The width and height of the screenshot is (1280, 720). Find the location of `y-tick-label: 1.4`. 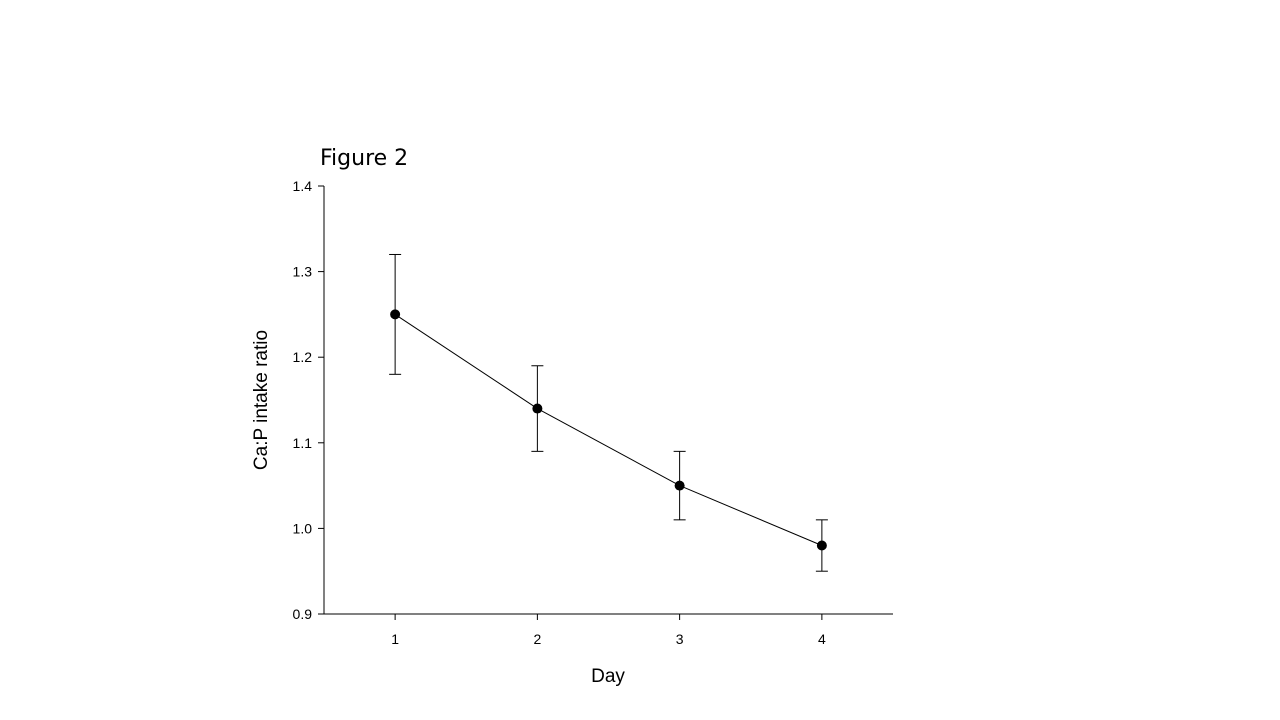

y-tick-label: 1.4 is located at coordinates (303, 186).